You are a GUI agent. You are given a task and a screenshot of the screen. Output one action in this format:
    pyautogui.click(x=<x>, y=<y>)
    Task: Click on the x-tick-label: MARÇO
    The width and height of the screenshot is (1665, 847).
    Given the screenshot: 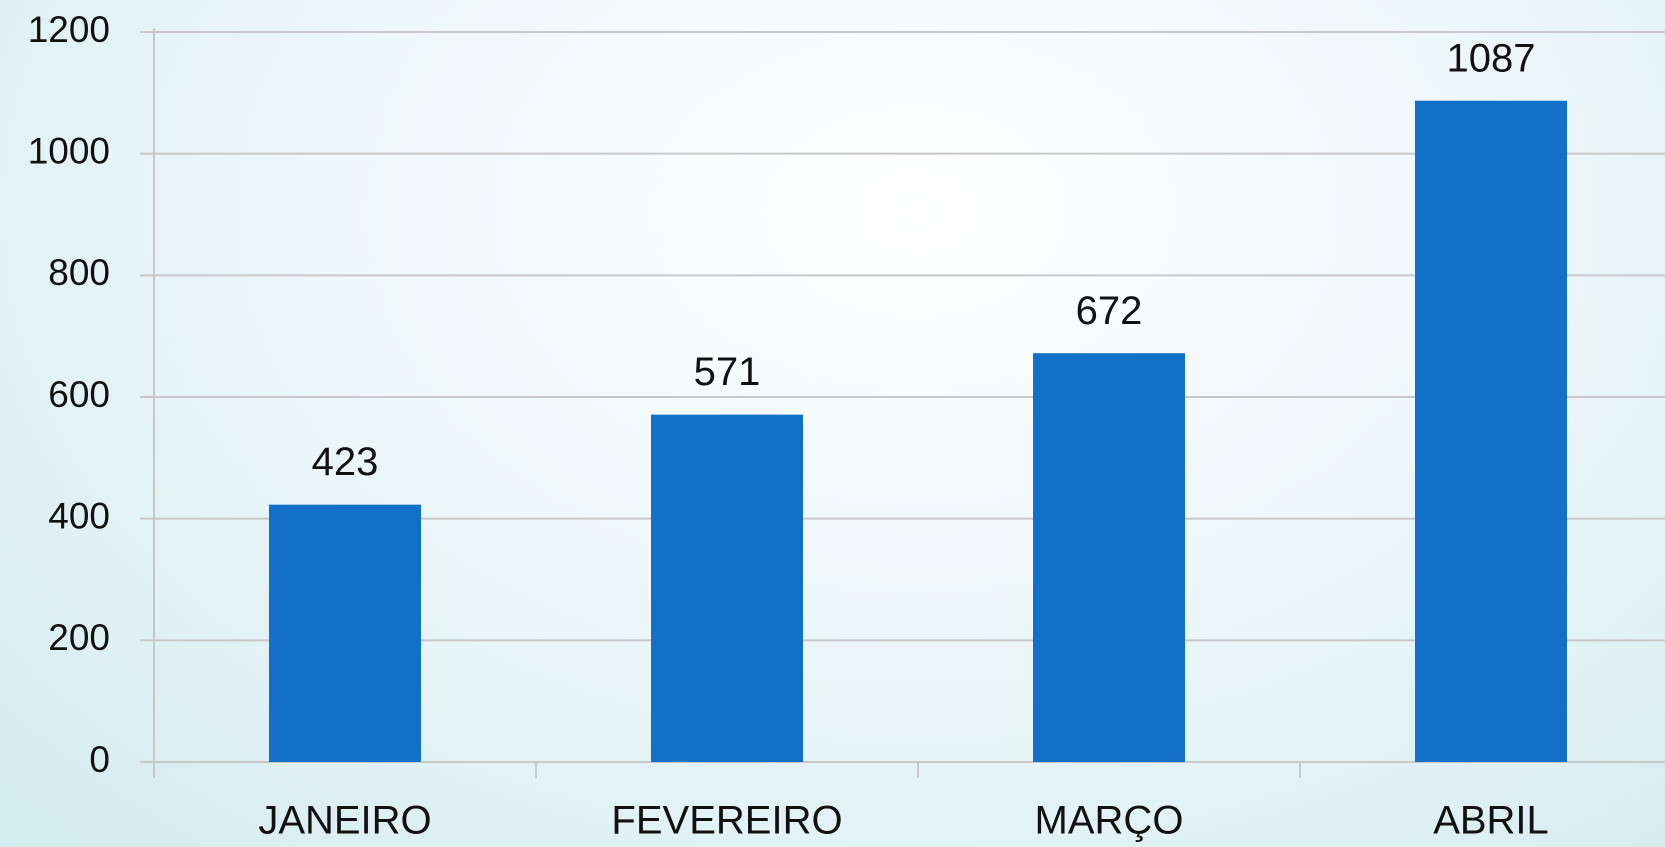 What is the action you would take?
    pyautogui.click(x=1109, y=821)
    